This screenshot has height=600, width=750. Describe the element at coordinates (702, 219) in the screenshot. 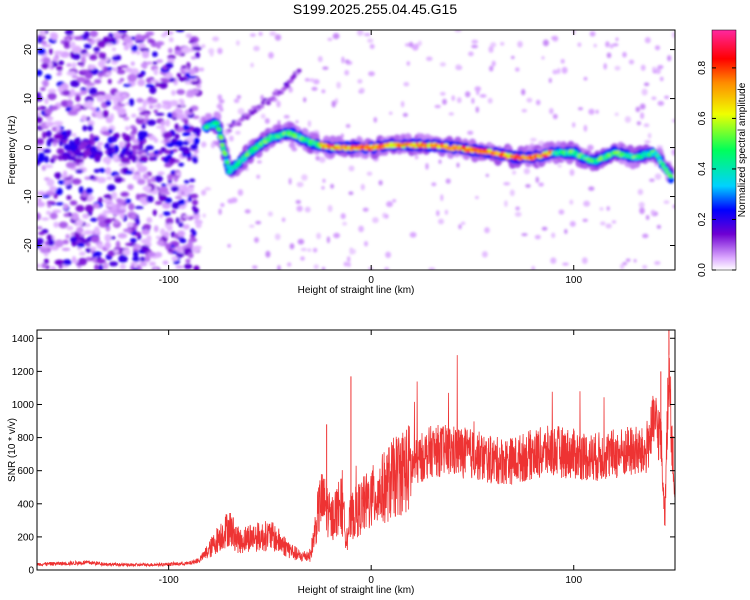

I see `colorbar-tick-label: 0.2` at that location.